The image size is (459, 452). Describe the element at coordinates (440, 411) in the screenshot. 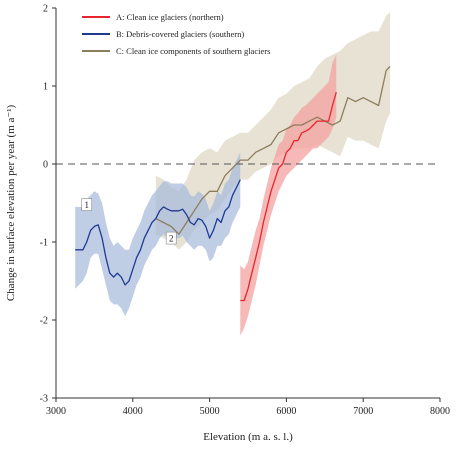

I see `x-tick-label: 8000` at that location.